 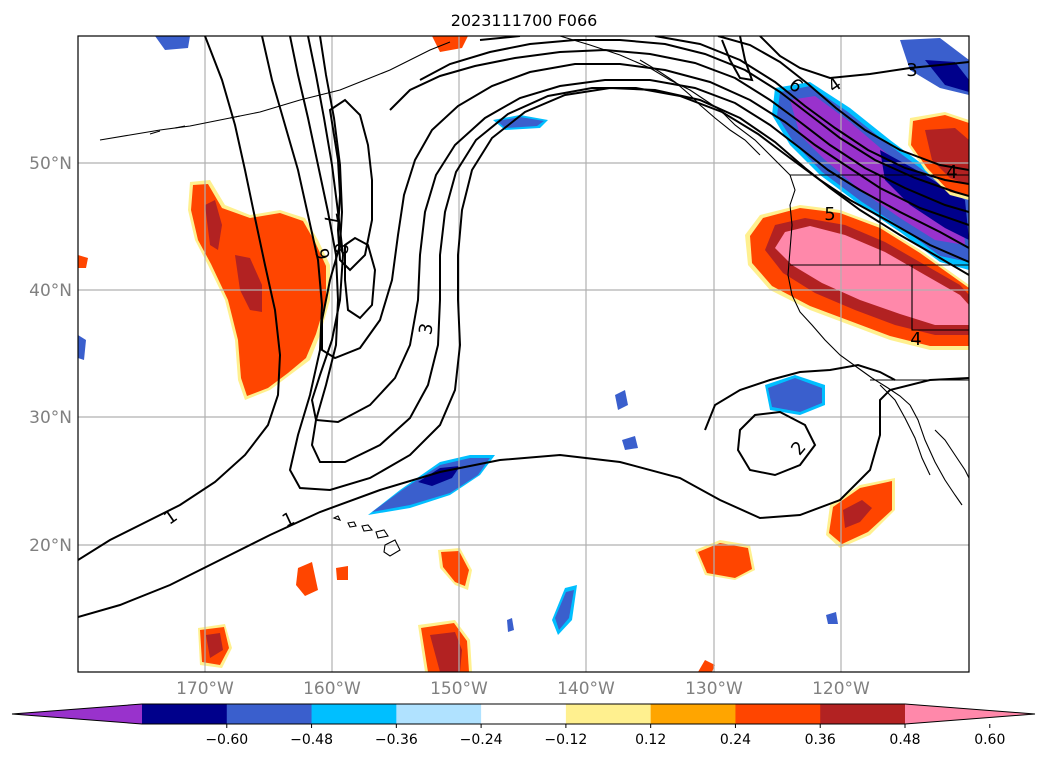 I want to click on lon-label: 140°W, so click(x=586, y=689).